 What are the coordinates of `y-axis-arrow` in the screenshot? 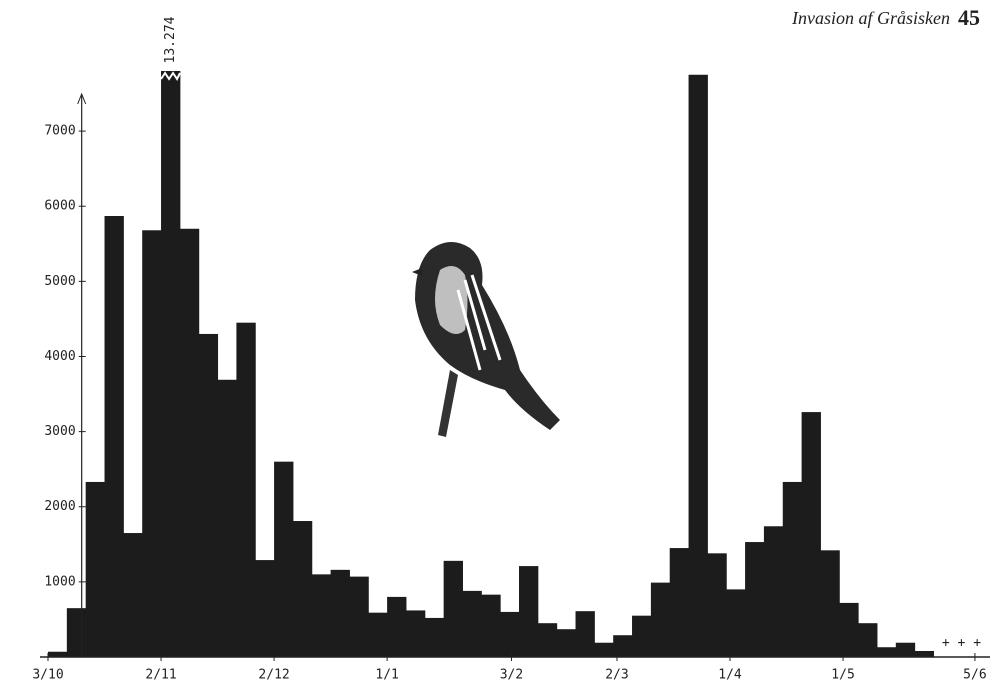 It's located at (82, 98).